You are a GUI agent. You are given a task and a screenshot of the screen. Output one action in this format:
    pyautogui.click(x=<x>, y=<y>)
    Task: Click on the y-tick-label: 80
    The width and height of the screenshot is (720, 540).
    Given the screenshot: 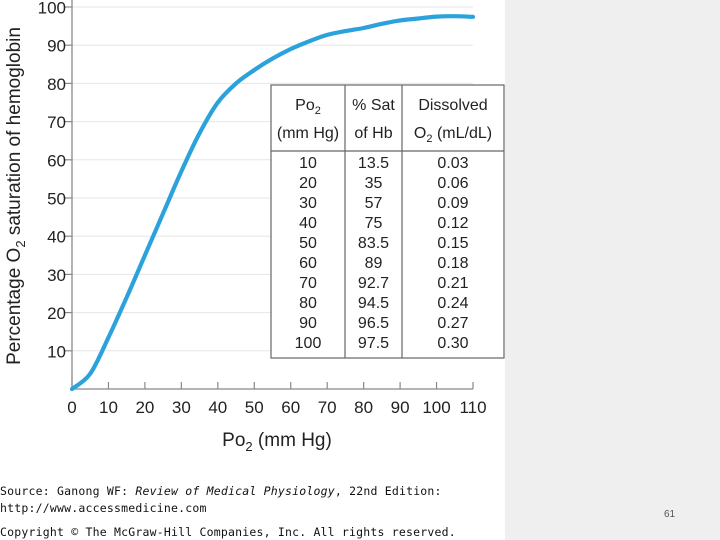 What is the action you would take?
    pyautogui.click(x=56, y=84)
    